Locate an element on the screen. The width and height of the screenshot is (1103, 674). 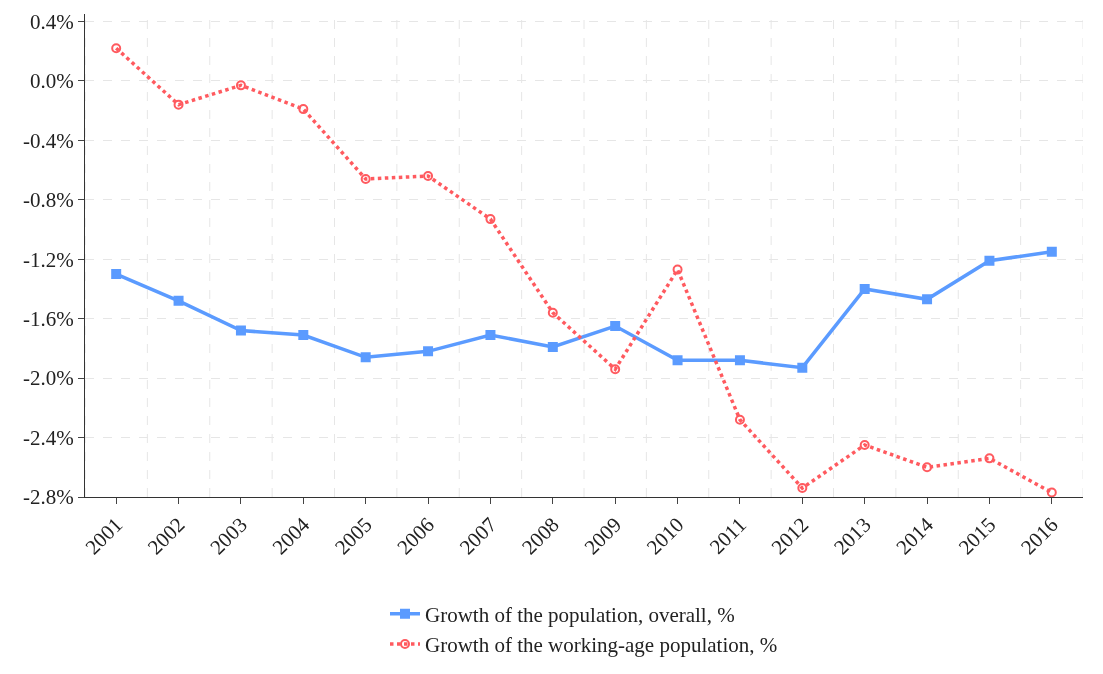
y-tick-label: -0.8% is located at coordinates (48, 200).